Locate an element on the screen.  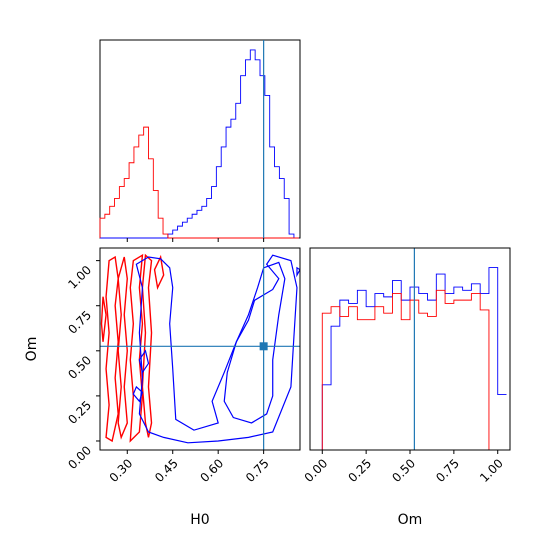
contour-series is located at coordinates (200, 349).